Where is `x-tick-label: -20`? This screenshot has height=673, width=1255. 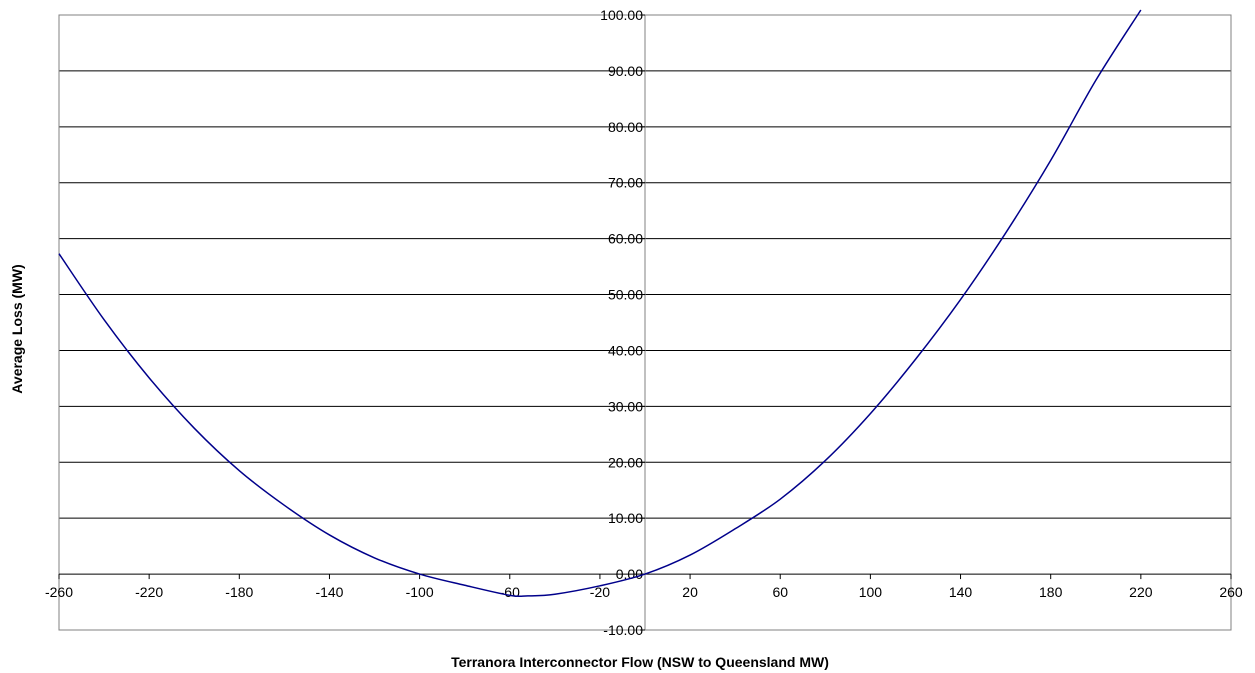 x-tick-label: -20 is located at coordinates (600, 592).